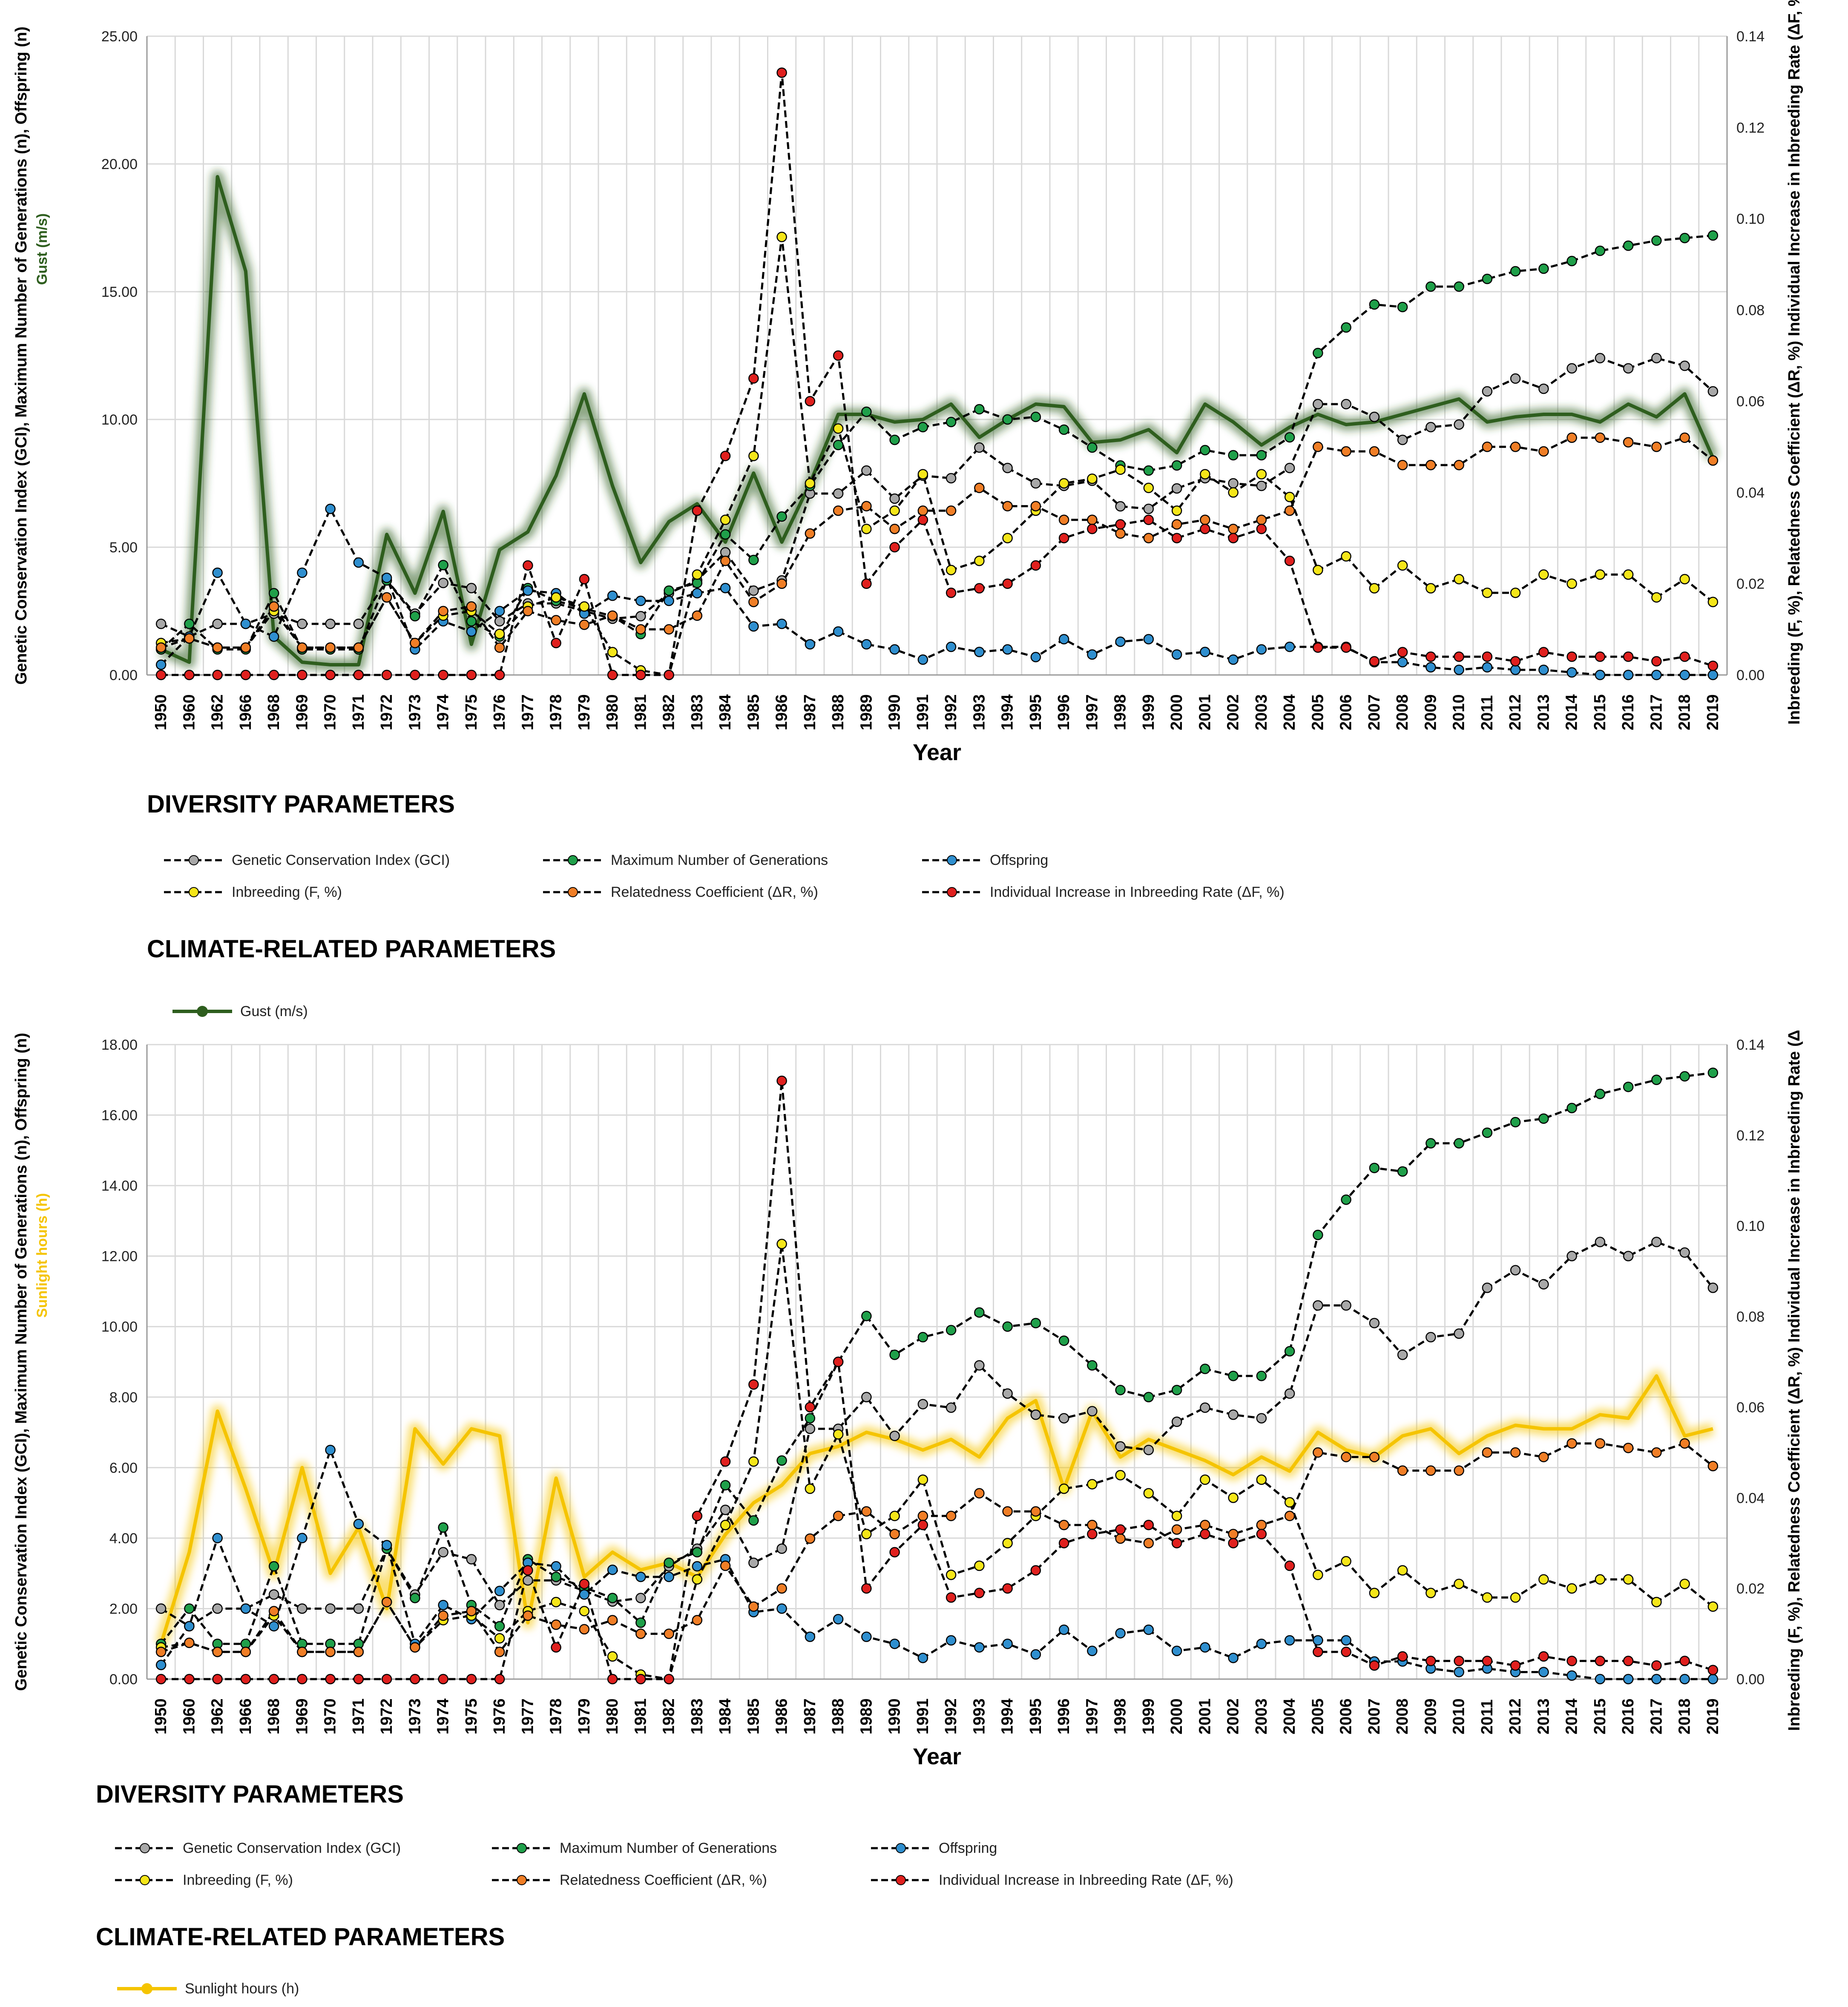 This screenshot has height=2007, width=1848. What do you see at coordinates (1008, 1716) in the screenshot?
I see `x-tick-label: 1994` at bounding box center [1008, 1716].